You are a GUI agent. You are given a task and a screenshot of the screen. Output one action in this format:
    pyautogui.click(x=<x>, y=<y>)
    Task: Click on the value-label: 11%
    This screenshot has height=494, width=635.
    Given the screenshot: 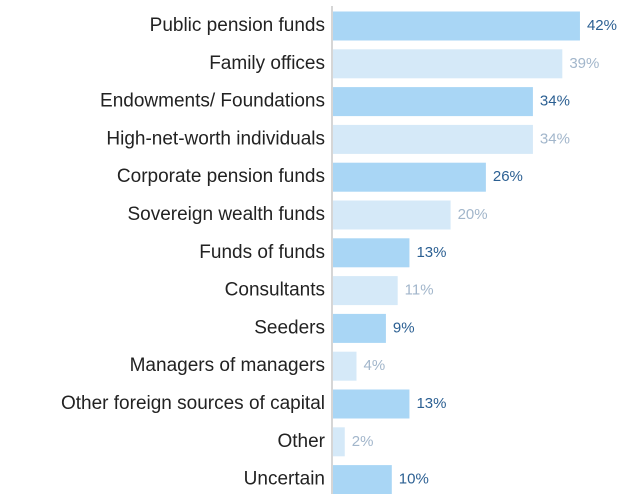 What is the action you would take?
    pyautogui.click(x=419, y=290)
    